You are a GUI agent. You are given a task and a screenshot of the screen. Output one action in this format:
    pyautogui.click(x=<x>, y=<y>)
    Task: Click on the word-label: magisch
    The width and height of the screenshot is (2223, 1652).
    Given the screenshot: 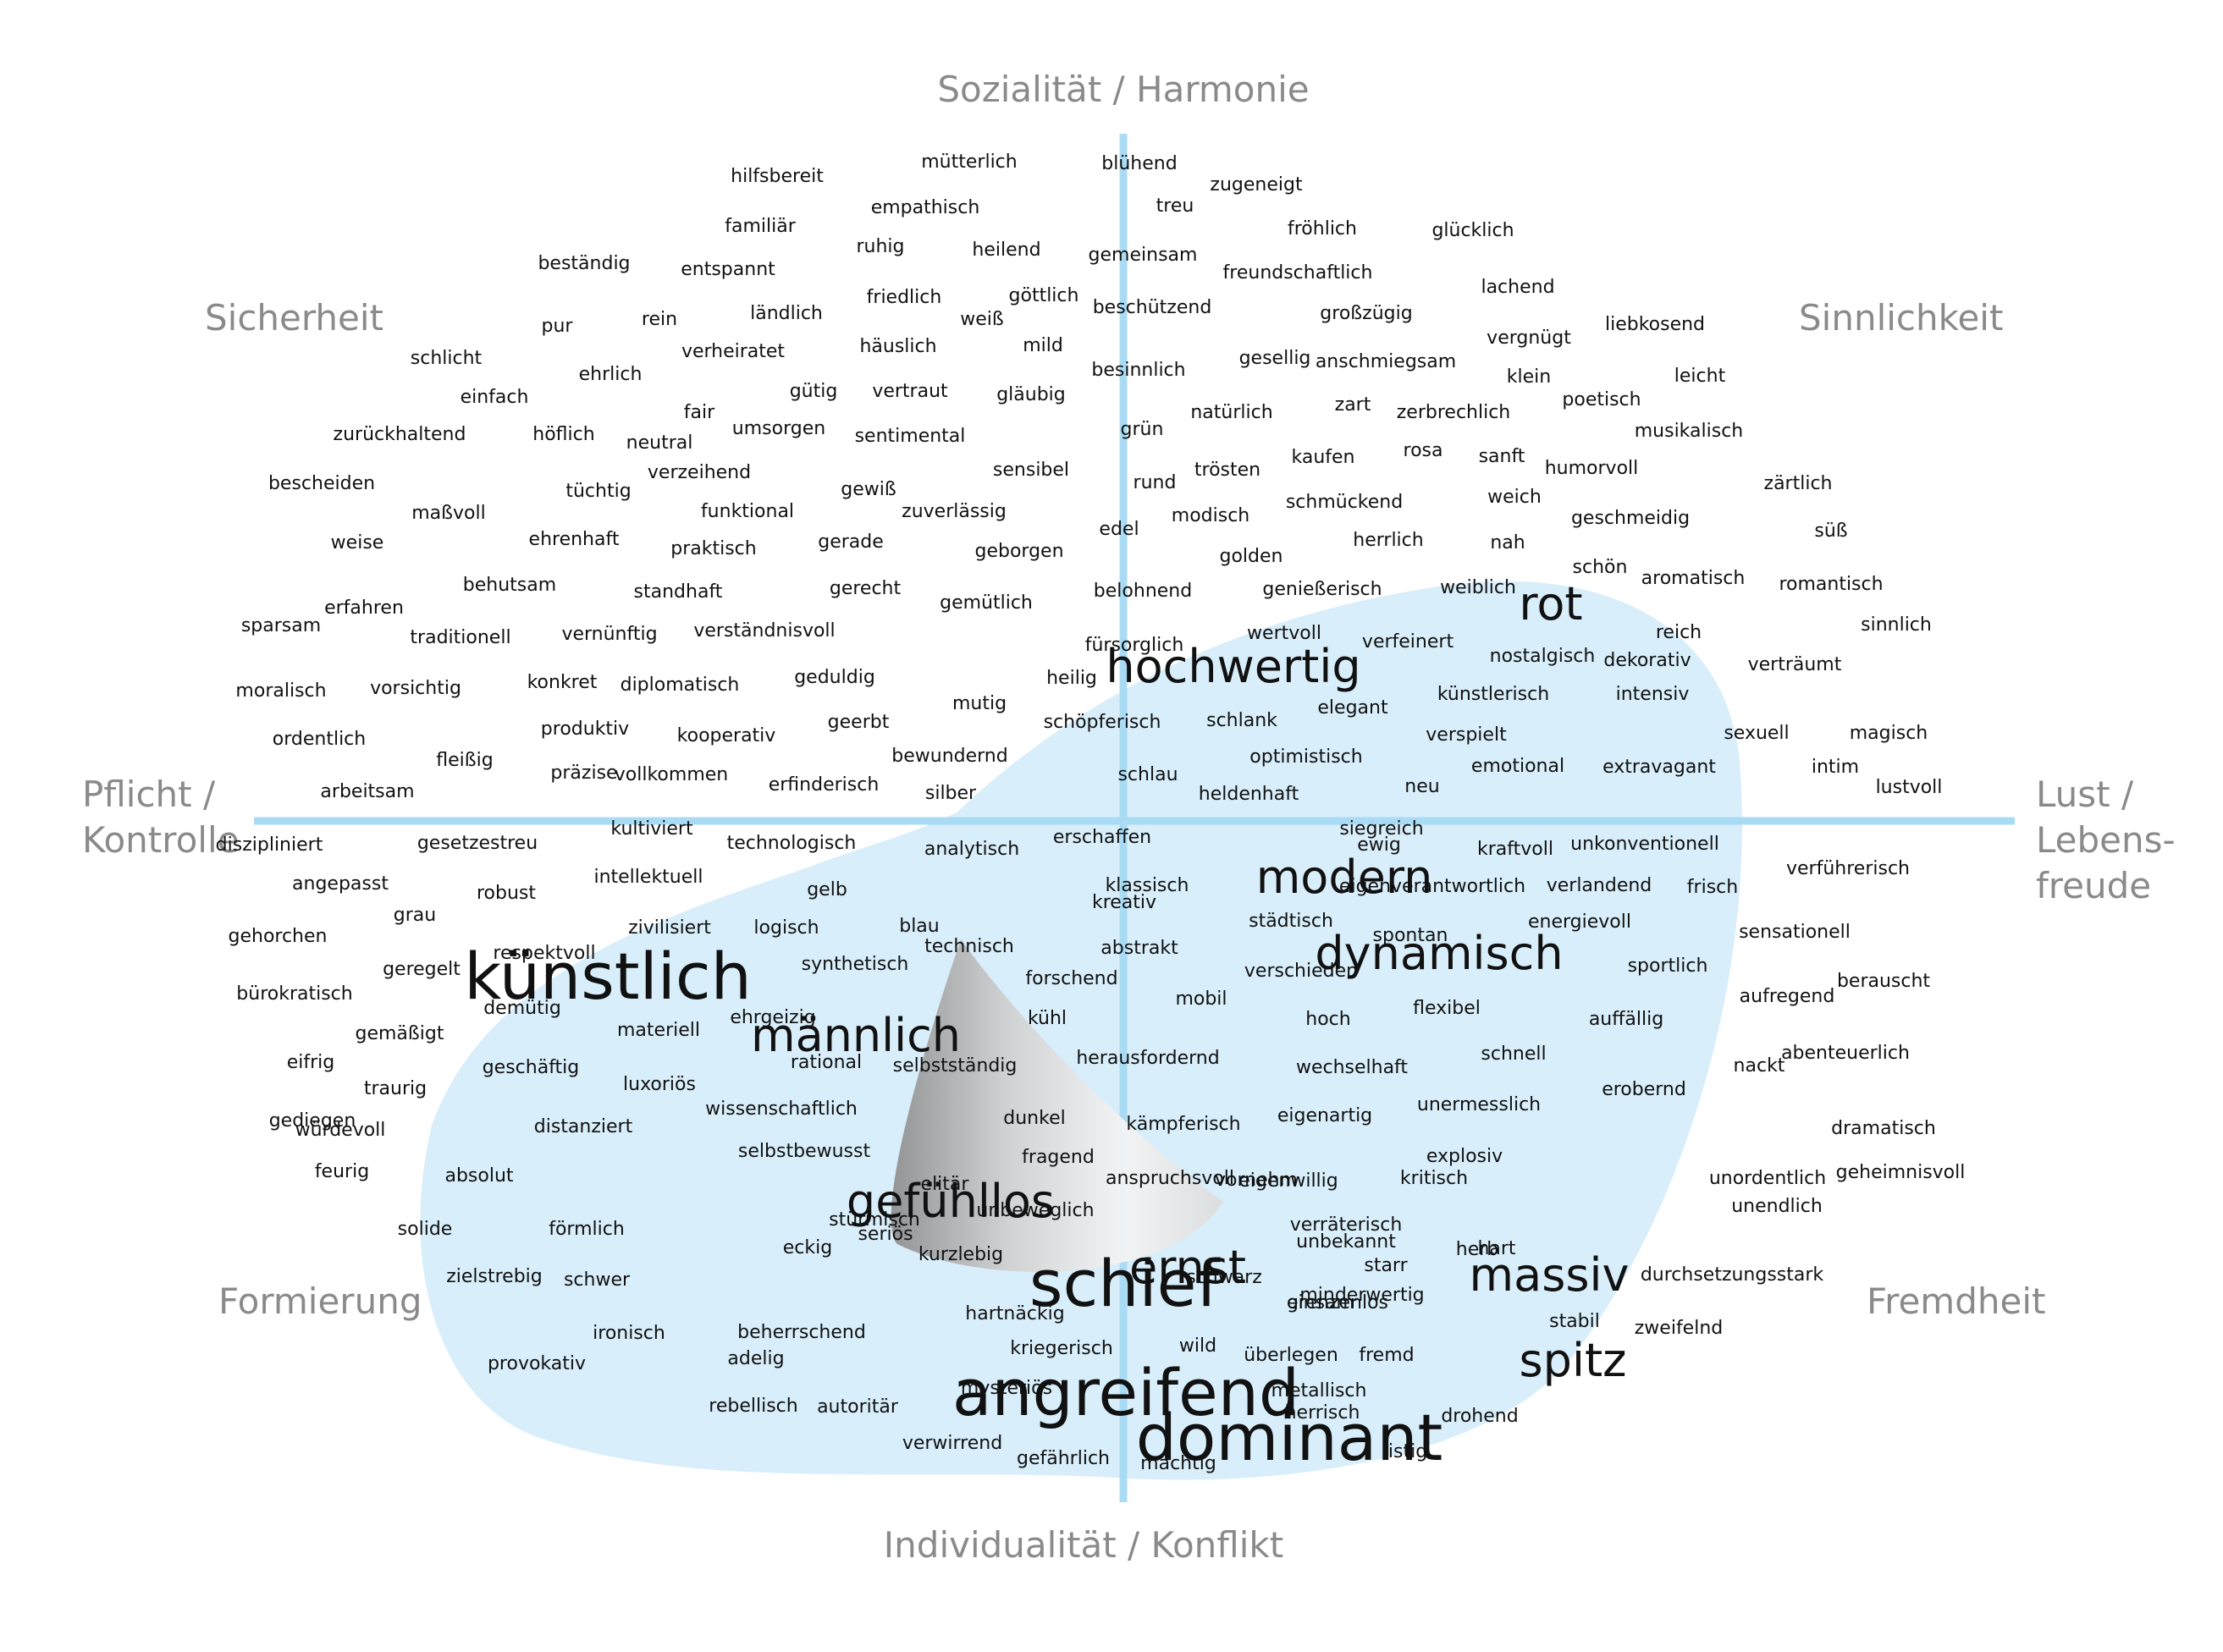 What is the action you would take?
    pyautogui.click(x=1889, y=733)
    